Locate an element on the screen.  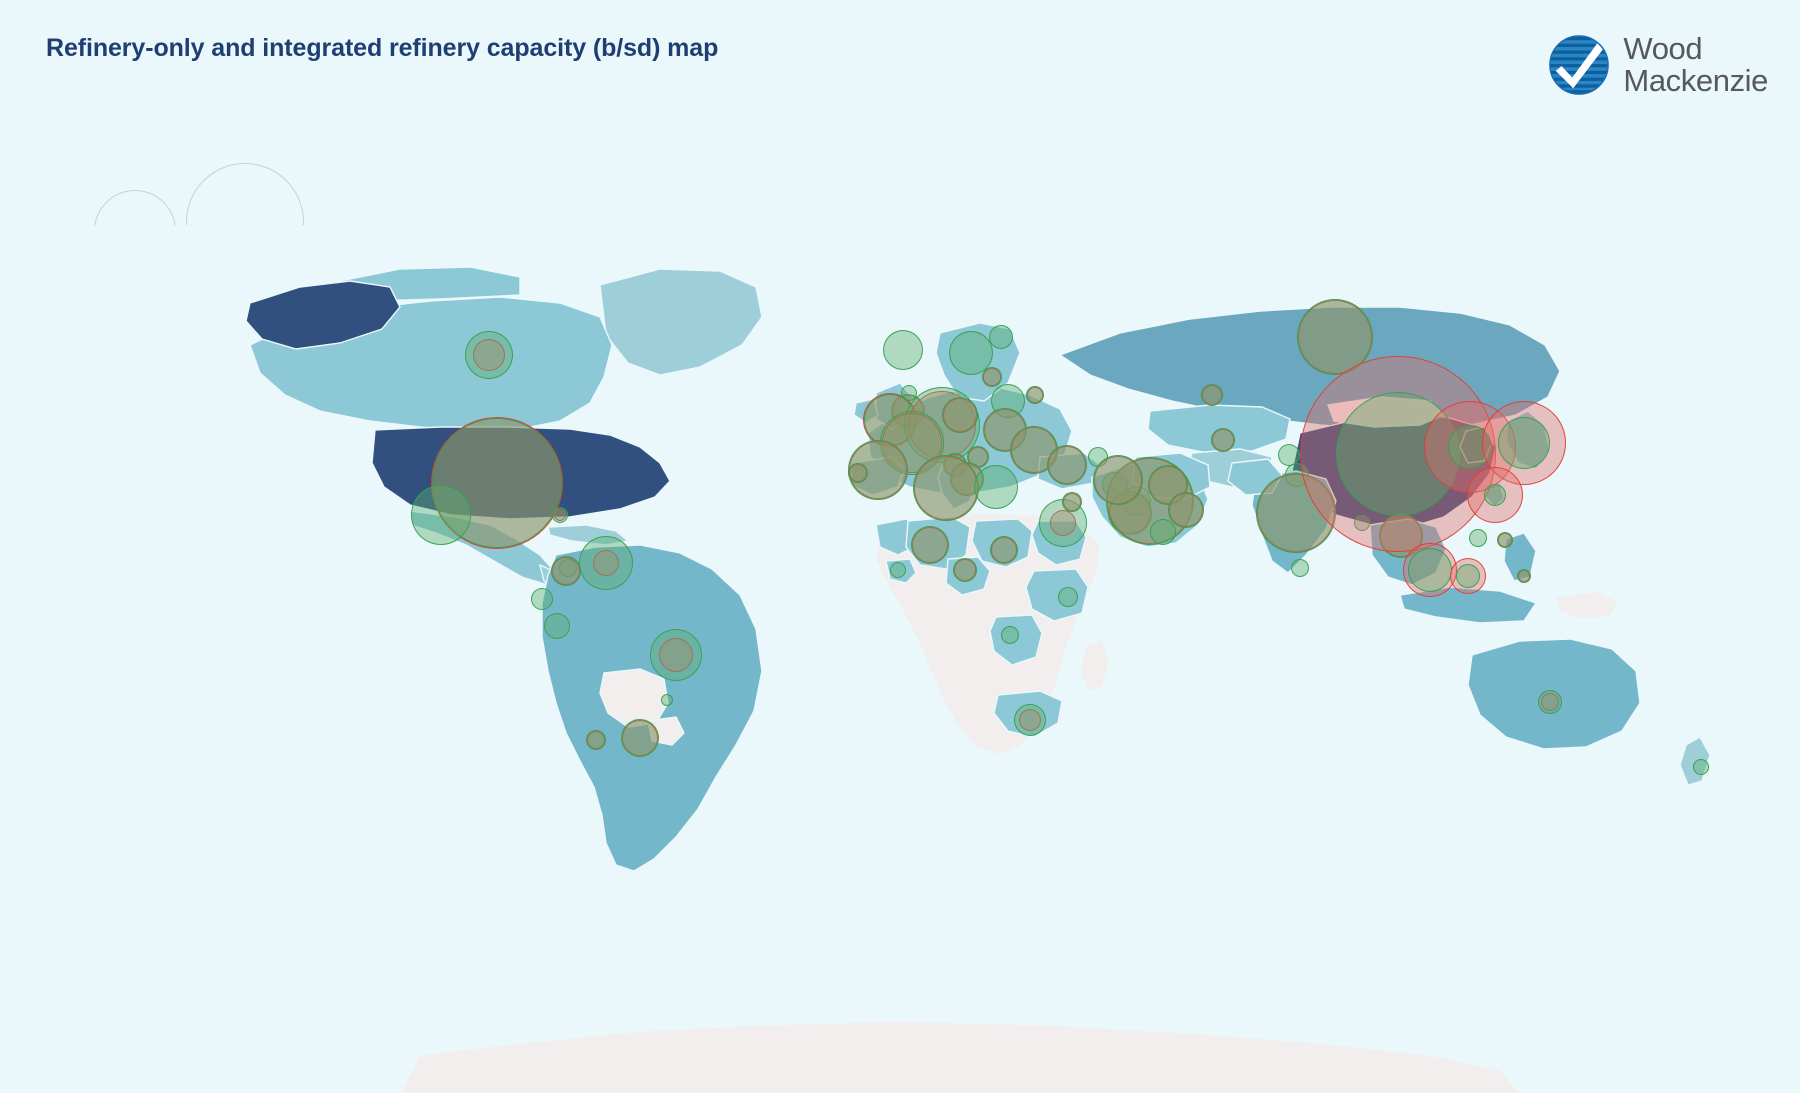
bubble-integrated-taiwan is located at coordinates (1495, 495).